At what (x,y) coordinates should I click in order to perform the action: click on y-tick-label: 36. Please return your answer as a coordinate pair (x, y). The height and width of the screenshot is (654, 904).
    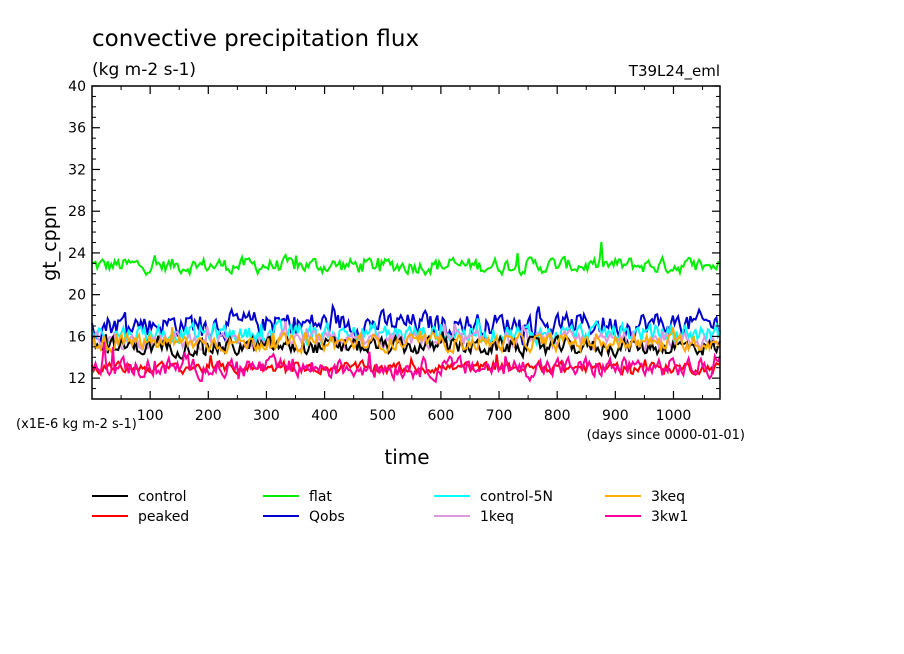
    Looking at the image, I should click on (77, 129).